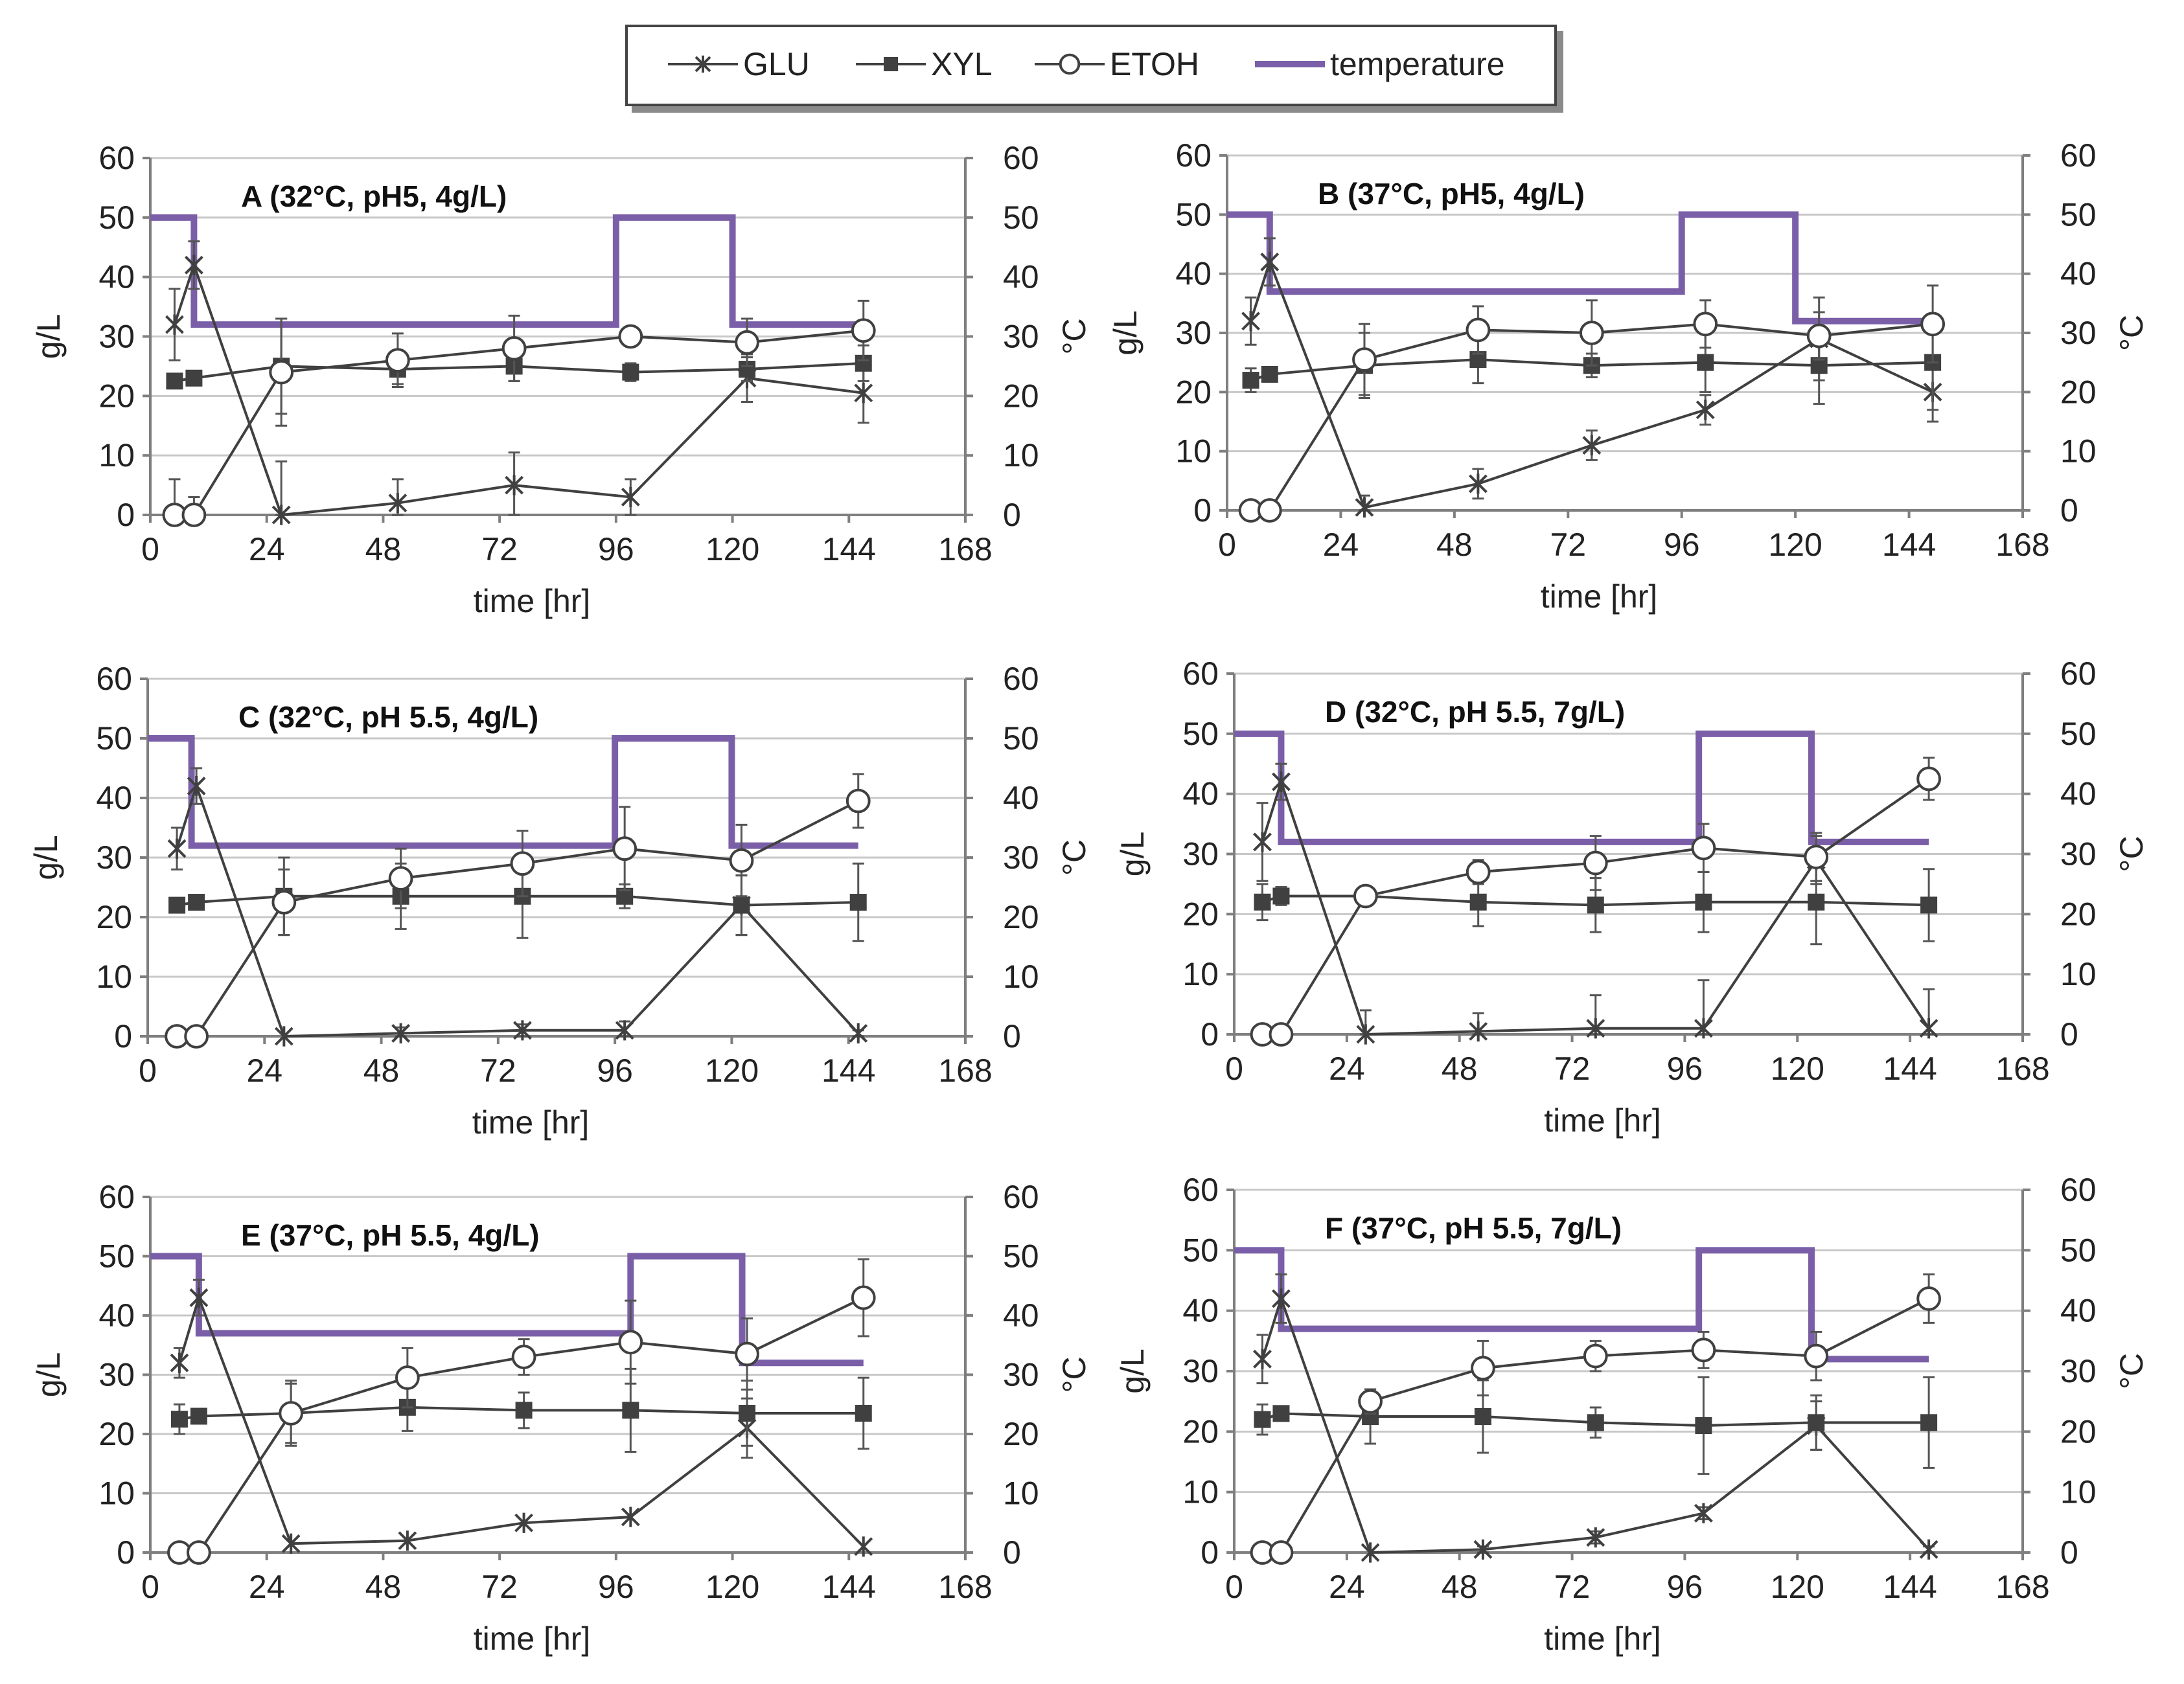 The height and width of the screenshot is (1684, 2184). What do you see at coordinates (2069, 510) in the screenshot?
I see `panel-b-ytick-label-right: 0` at bounding box center [2069, 510].